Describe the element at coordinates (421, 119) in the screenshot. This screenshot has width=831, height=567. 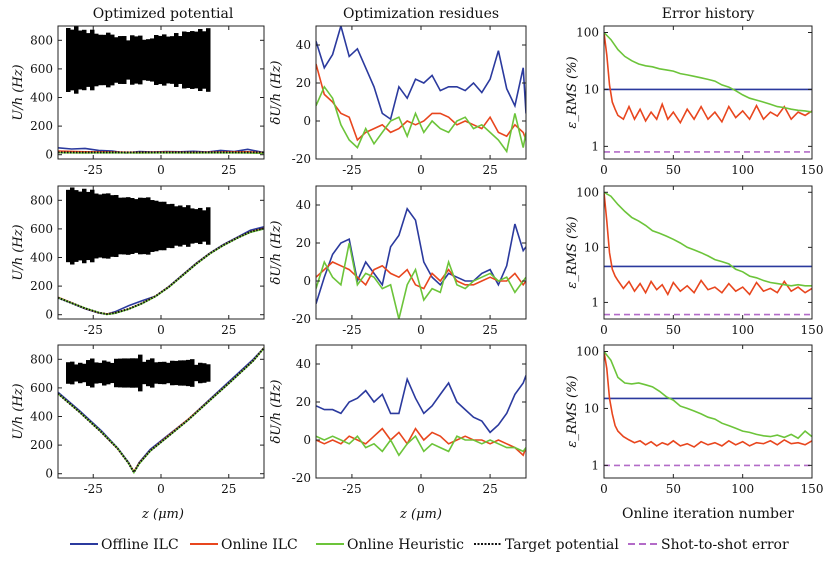
I see `series-heuristic-res1` at that location.